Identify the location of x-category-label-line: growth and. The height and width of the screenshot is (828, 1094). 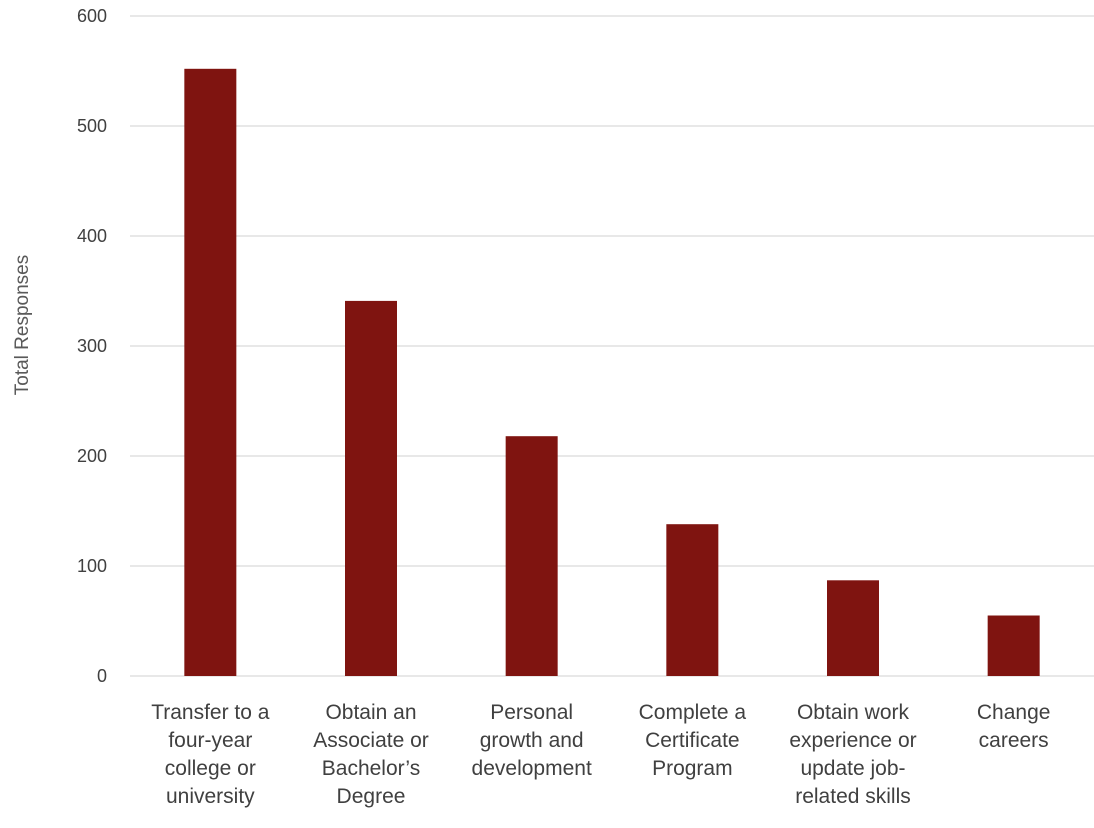
(532, 740).